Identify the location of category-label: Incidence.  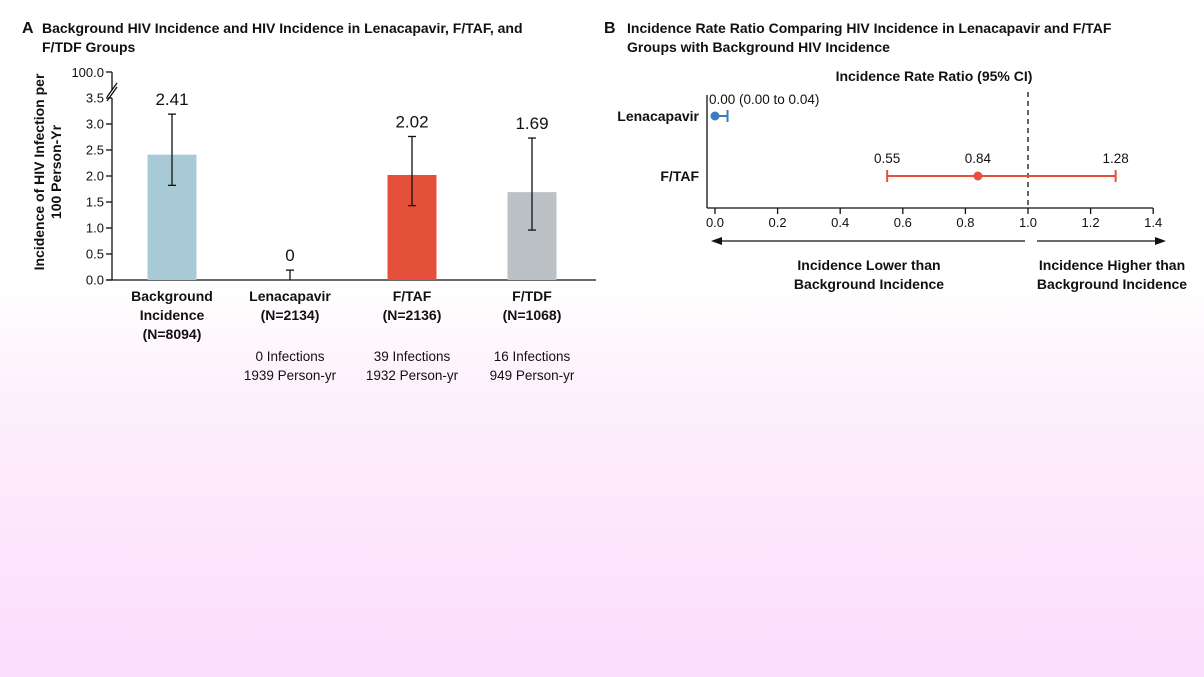
(172, 315).